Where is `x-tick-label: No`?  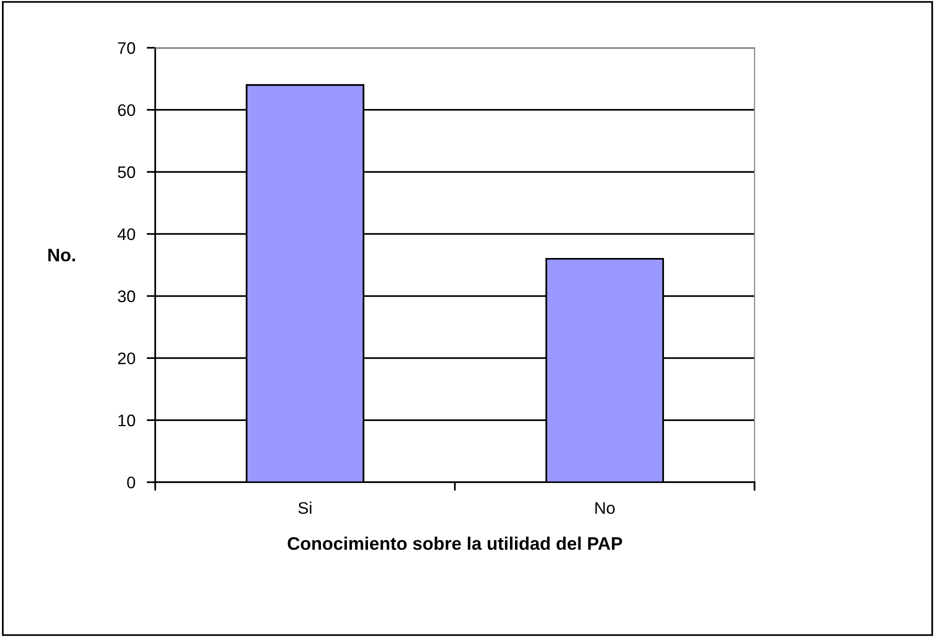
x-tick-label: No is located at coordinates (605, 508).